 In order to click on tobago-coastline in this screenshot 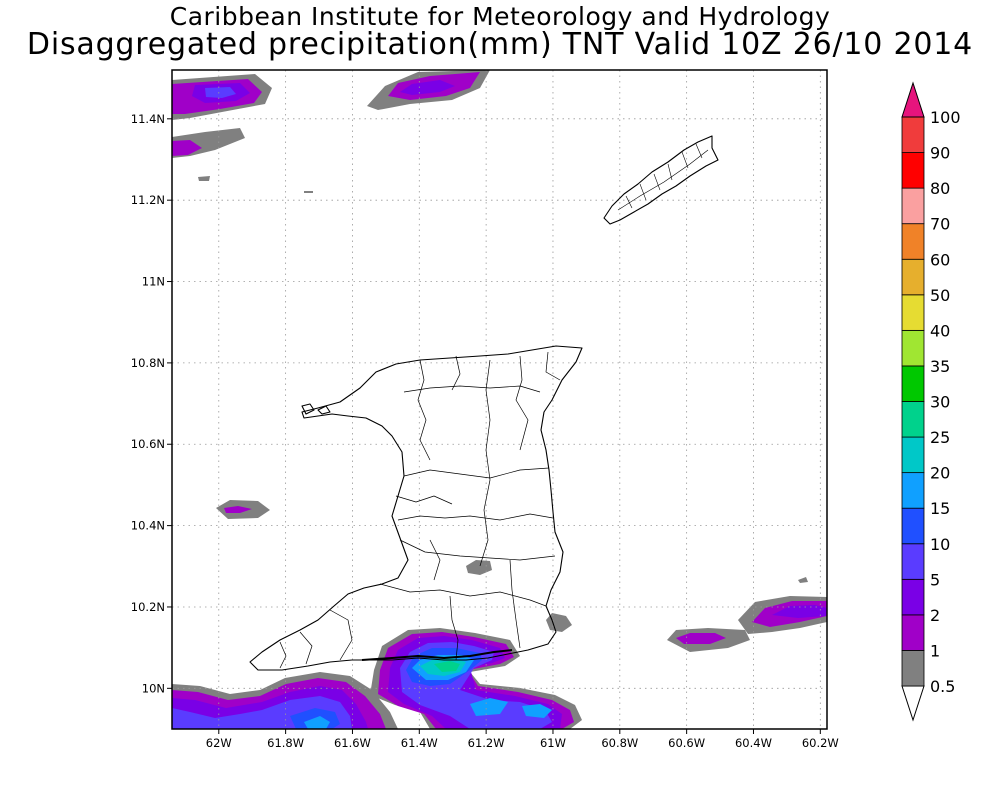, I will do `click(661, 180)`.